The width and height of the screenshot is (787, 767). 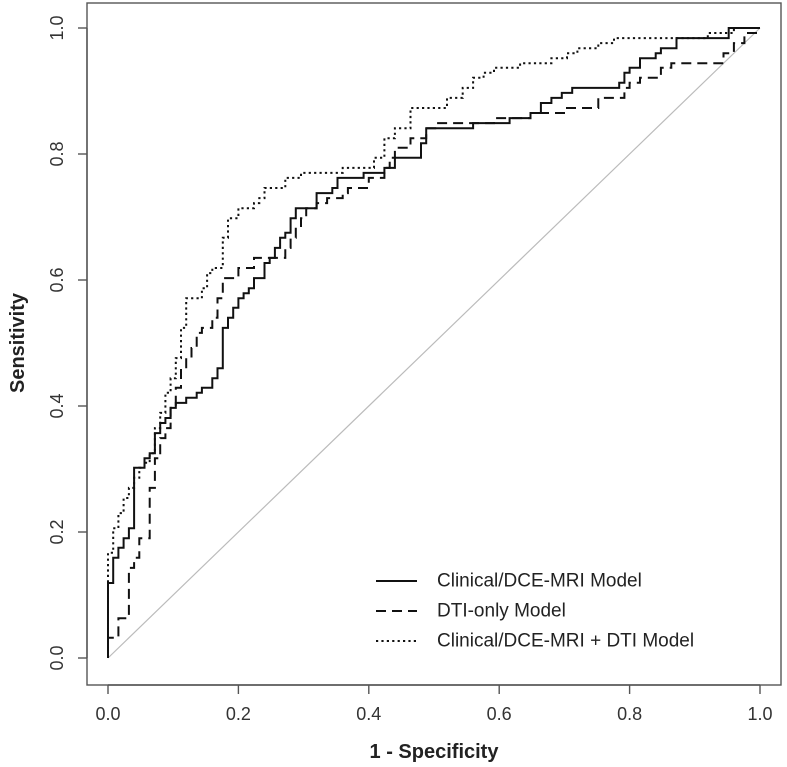 What do you see at coordinates (629, 714) in the screenshot?
I see `x-tick-label: 0.8` at bounding box center [629, 714].